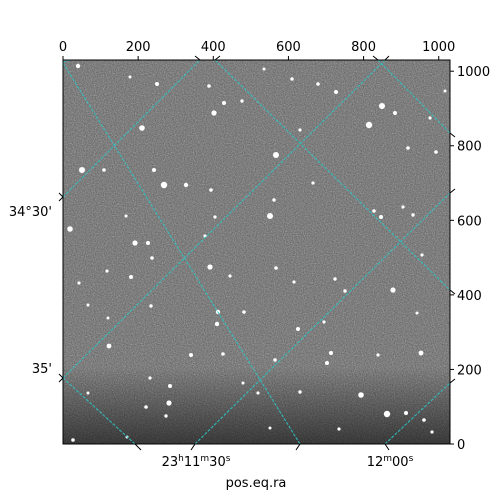 Image resolution: width=500 pixels, height=500 pixels. Describe the element at coordinates (257, 50) in the screenshot. I see `pixel-x-axis-top: 0 200 400 600 800 1000` at that location.